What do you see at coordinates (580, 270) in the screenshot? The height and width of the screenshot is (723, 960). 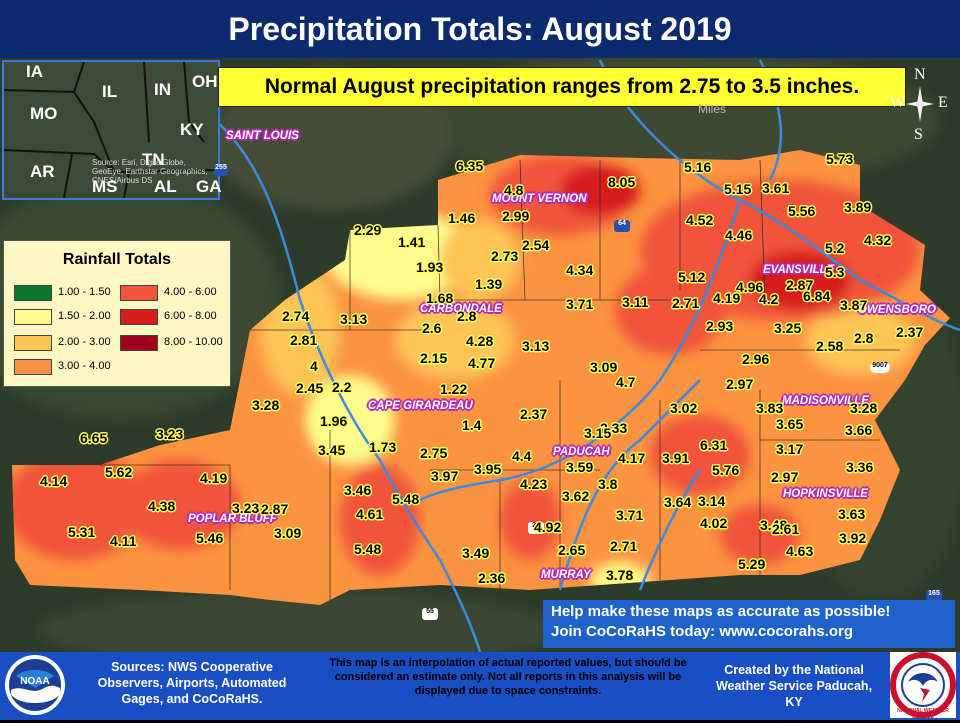 I see `rainfall-value: 4.34` at bounding box center [580, 270].